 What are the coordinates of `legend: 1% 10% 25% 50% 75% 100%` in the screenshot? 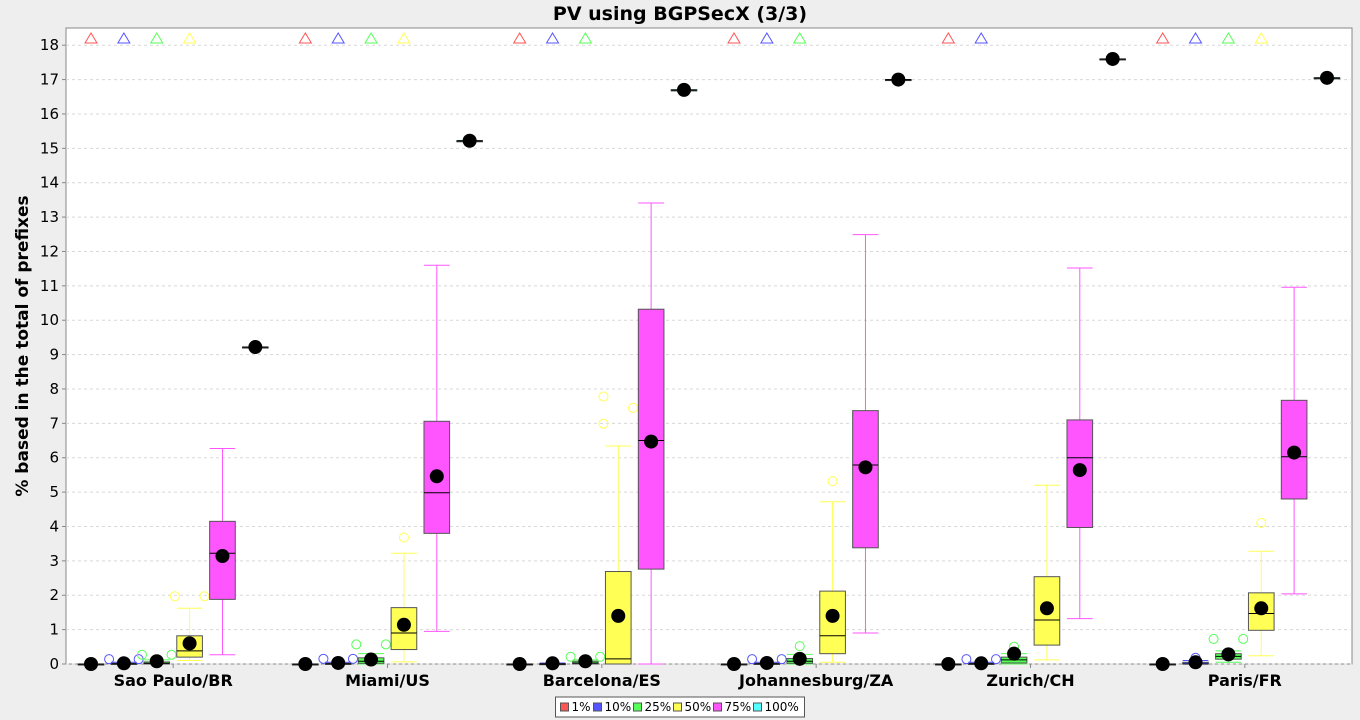 It's located at (680, 707).